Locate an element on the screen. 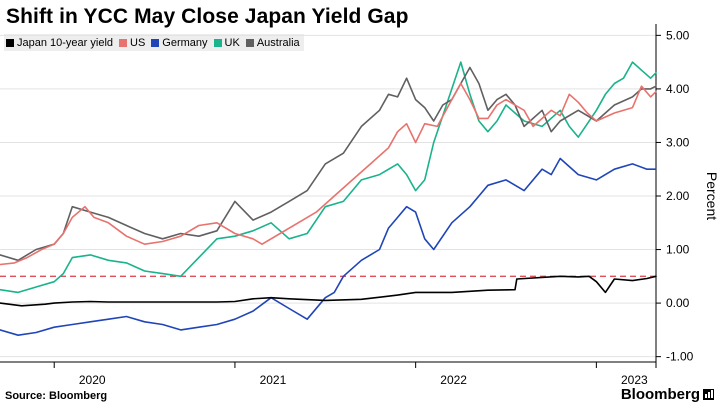 Image resolution: width=720 pixels, height=405 pixels. legend-label-germany: Germany is located at coordinates (185, 42).